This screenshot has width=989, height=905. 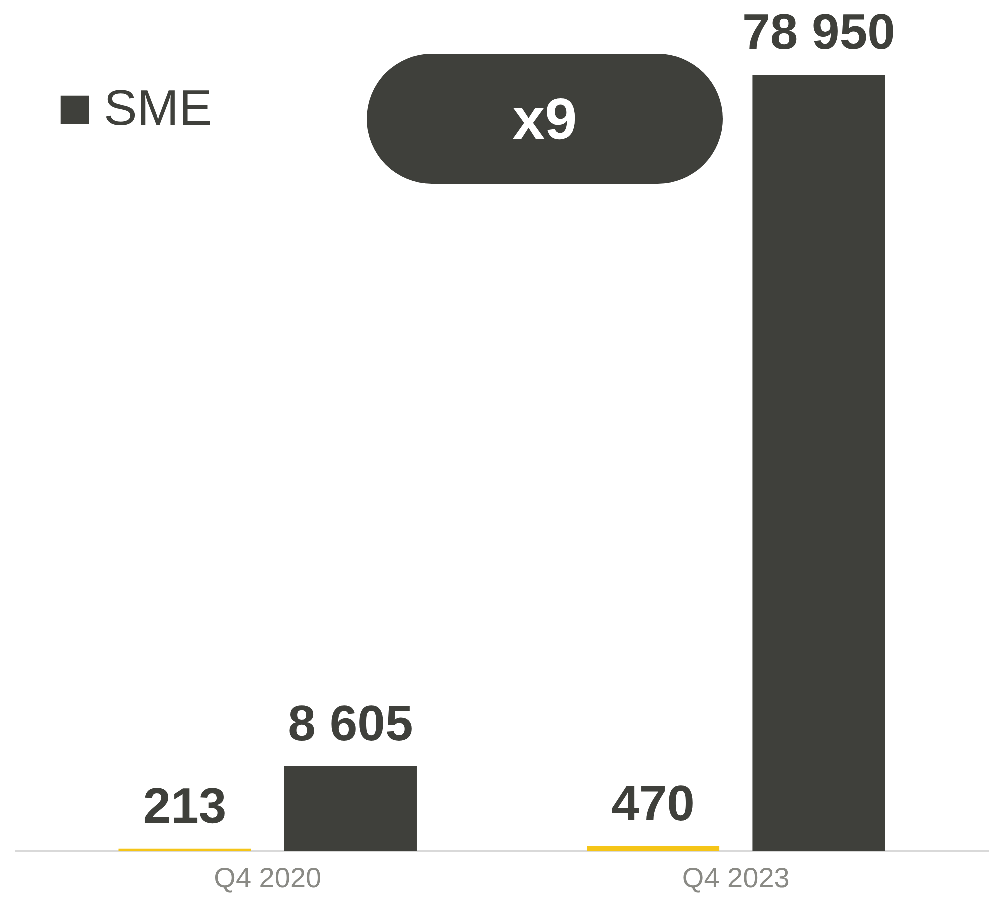 I want to click on x-tick-label: Q4 2023, so click(x=736, y=878).